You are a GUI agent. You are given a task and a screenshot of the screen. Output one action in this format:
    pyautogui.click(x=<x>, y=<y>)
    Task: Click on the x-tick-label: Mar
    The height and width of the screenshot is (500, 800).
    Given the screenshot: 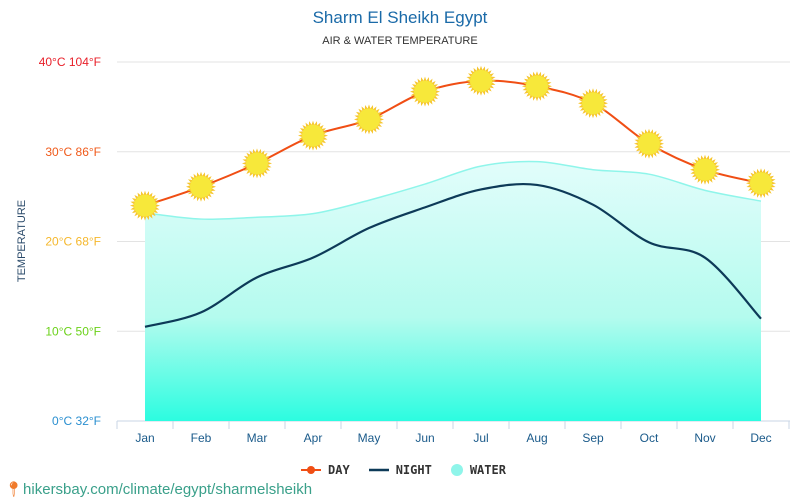 What is the action you would take?
    pyautogui.click(x=257, y=438)
    